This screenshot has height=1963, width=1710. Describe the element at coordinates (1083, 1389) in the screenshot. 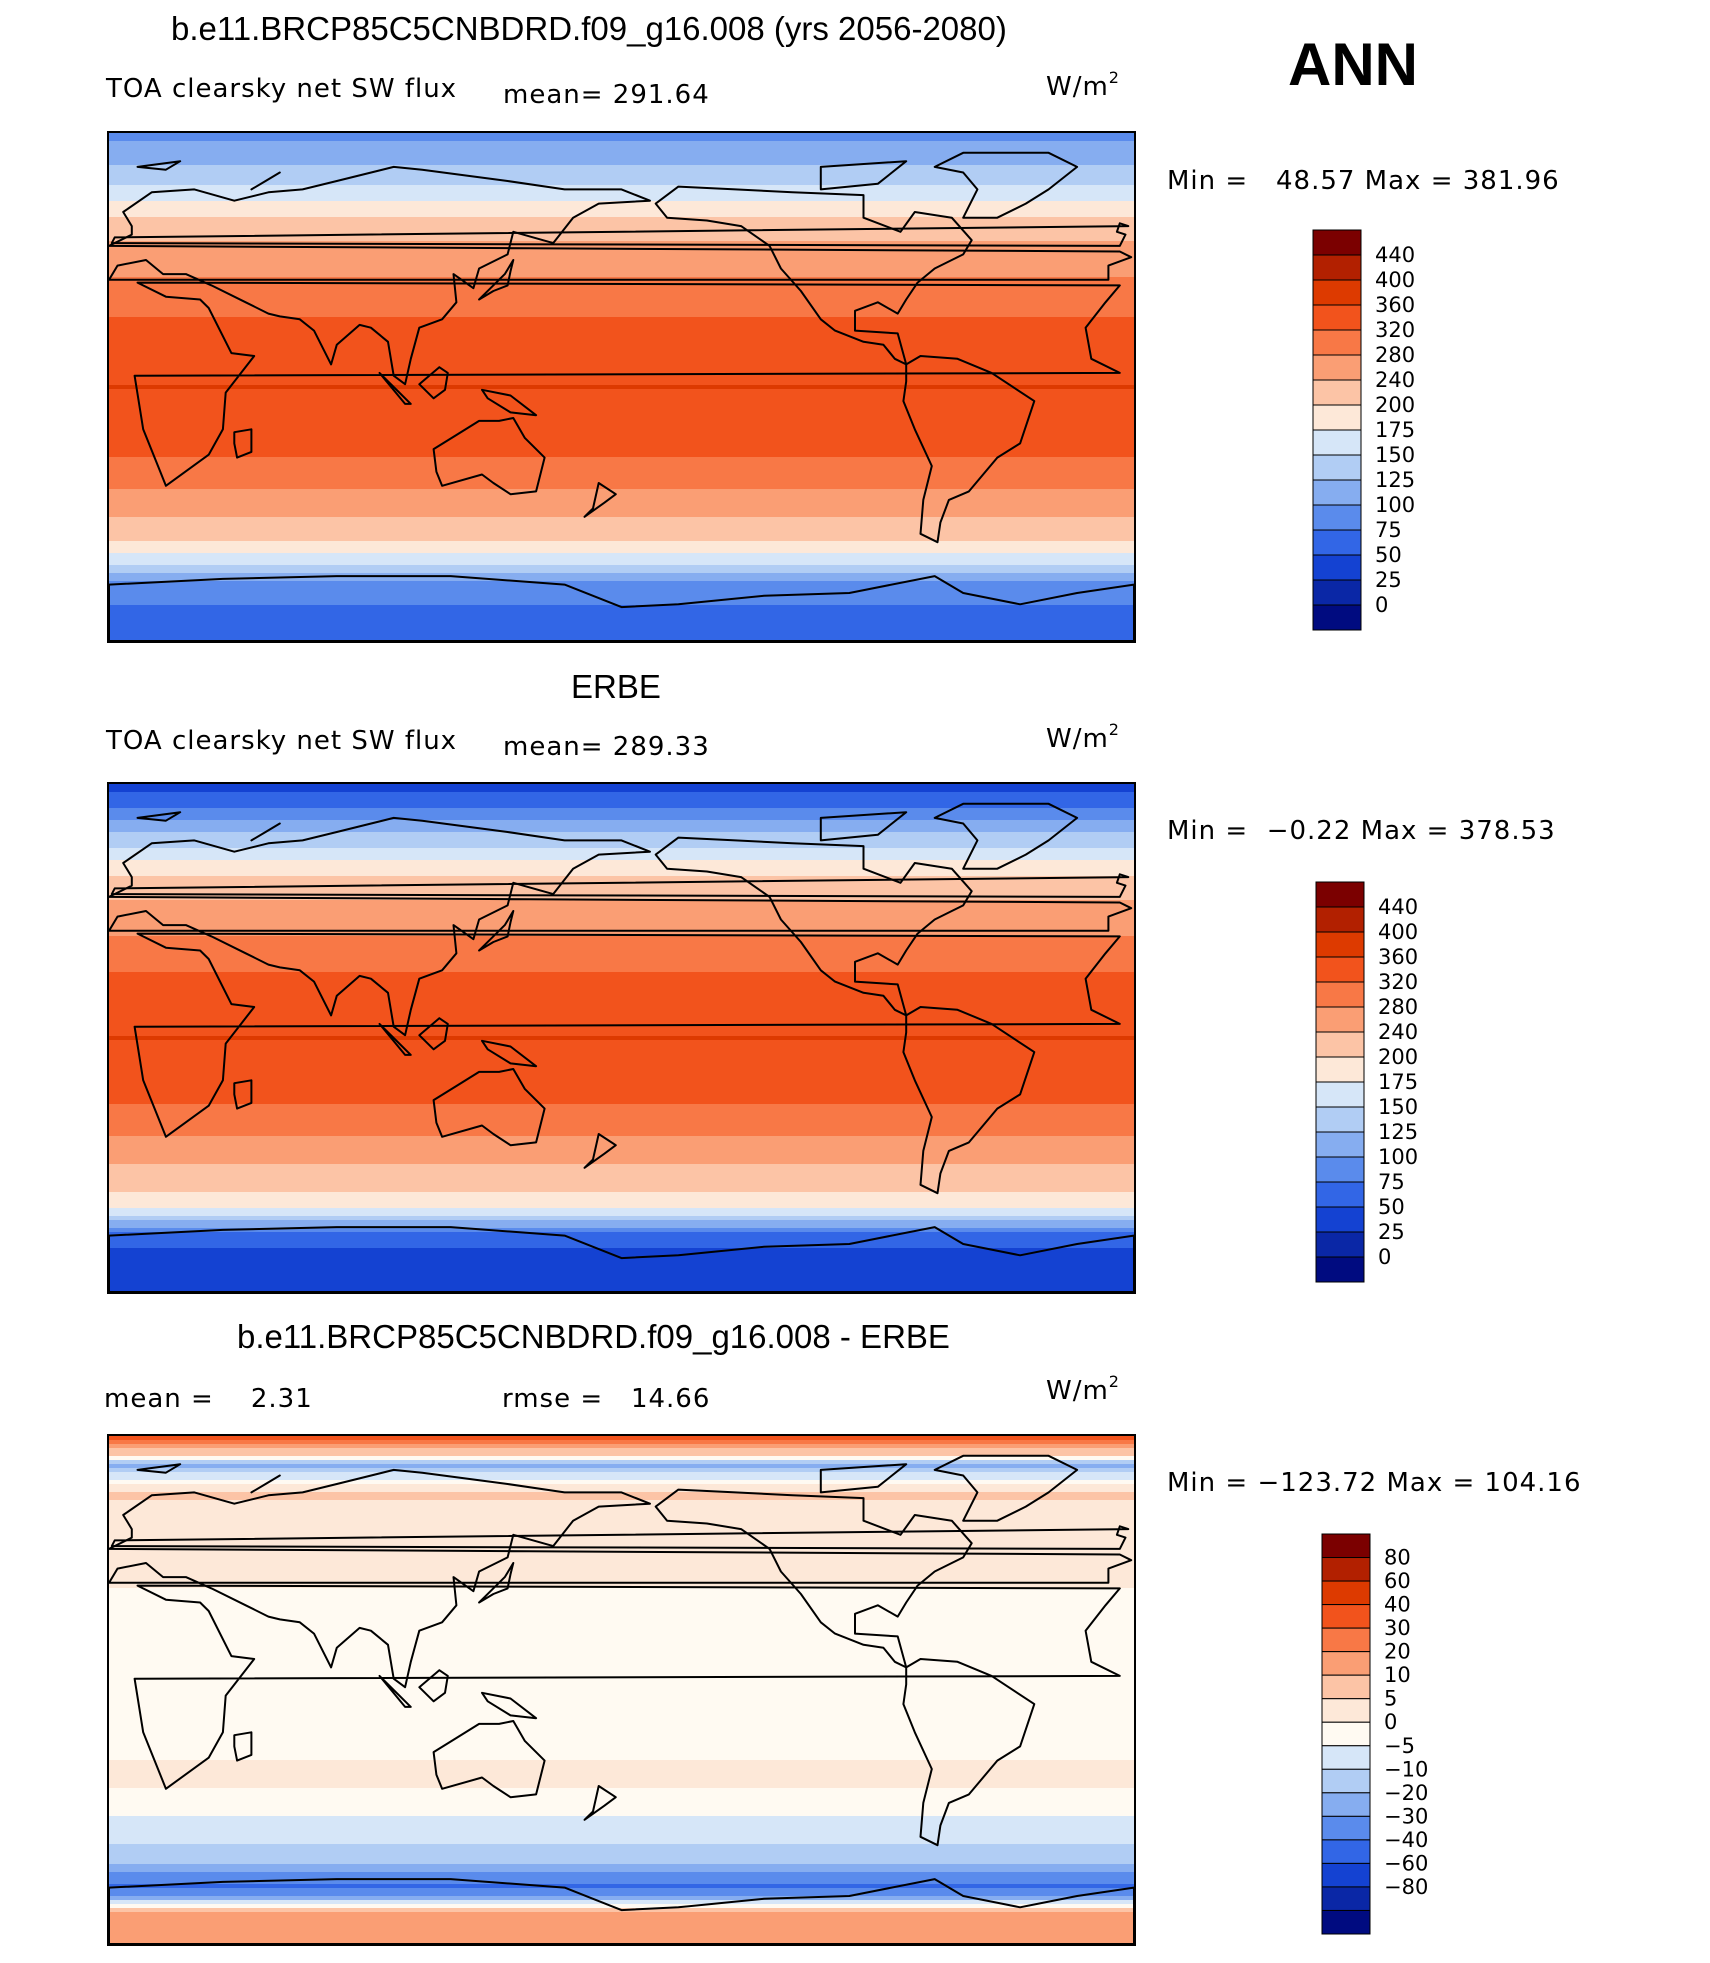

I see `panel-units-label: W/m2` at that location.